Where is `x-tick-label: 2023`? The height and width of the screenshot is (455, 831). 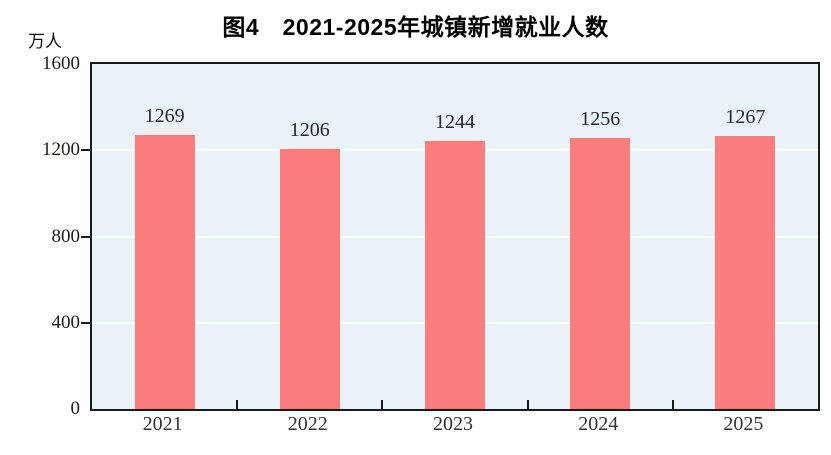
x-tick-label: 2023 is located at coordinates (453, 424).